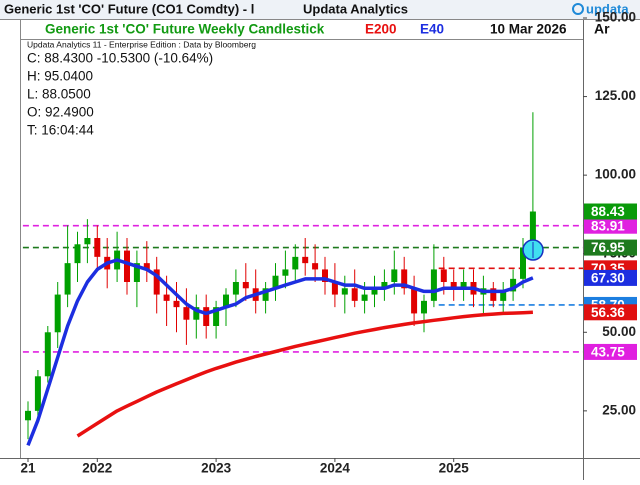  I want to click on app-name: Updata Analytics, so click(355, 8).